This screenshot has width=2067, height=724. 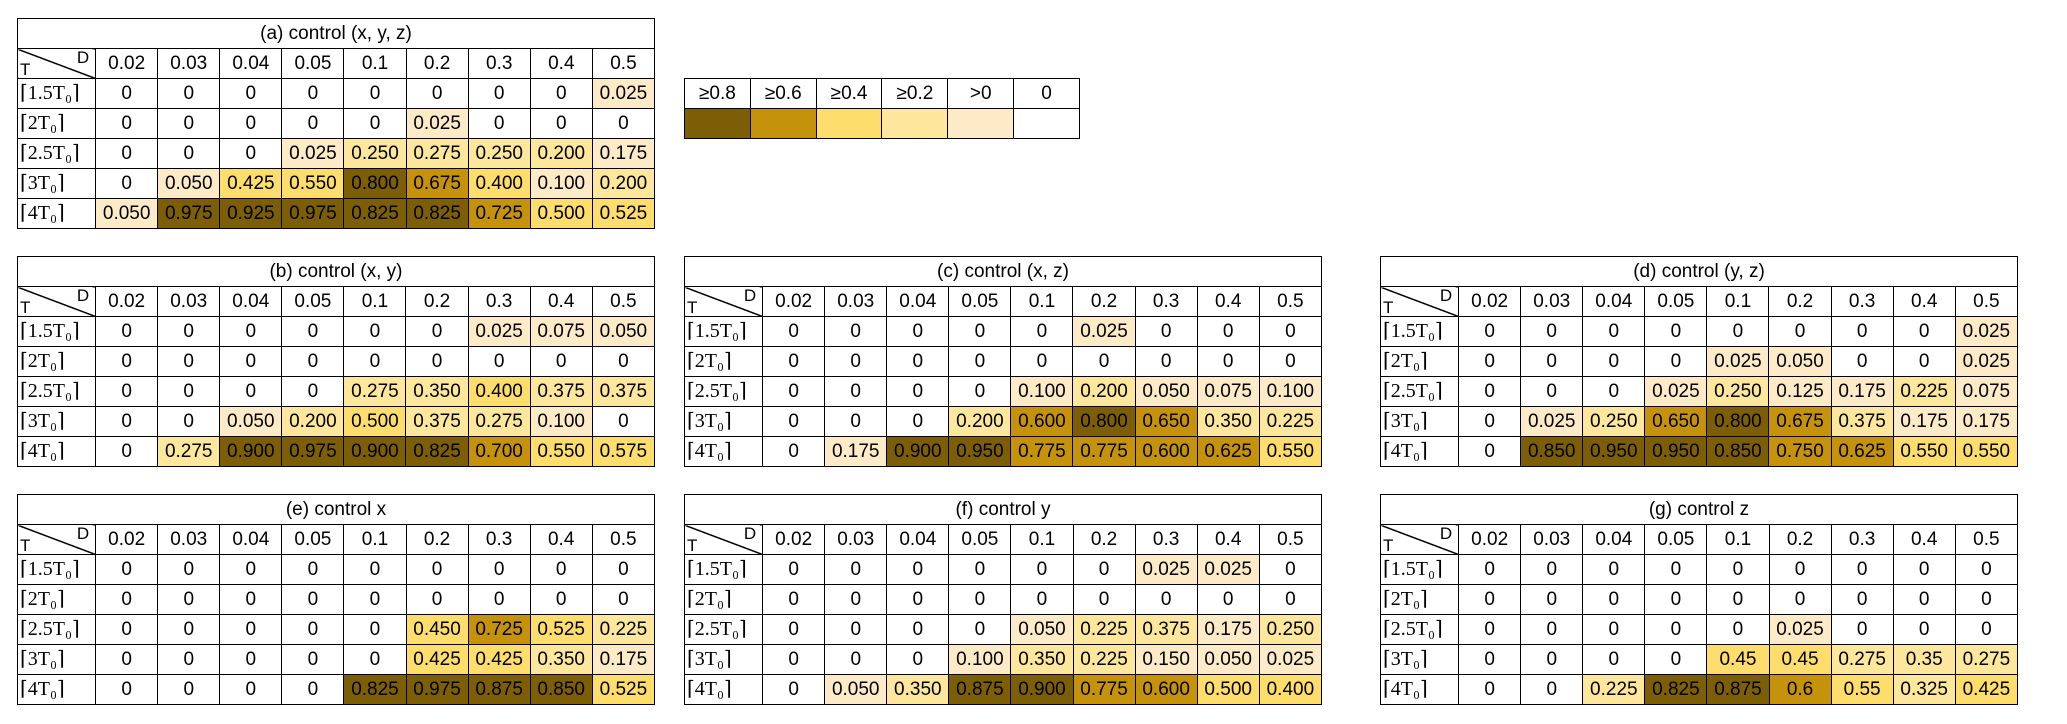 I want to click on row-header: ⌈3T₀⌉, so click(x=1419, y=659).